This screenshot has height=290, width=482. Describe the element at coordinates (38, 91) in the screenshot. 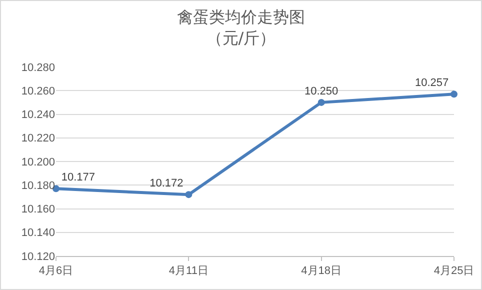

I see `y-tick-label: 10.260` at that location.